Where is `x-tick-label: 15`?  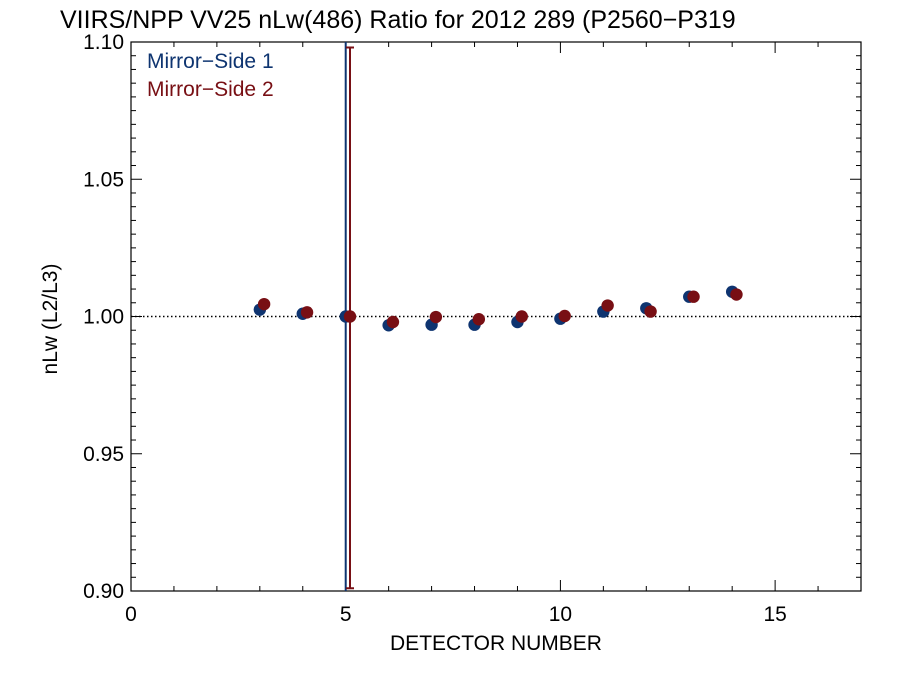 x-tick-label: 15 is located at coordinates (774, 614).